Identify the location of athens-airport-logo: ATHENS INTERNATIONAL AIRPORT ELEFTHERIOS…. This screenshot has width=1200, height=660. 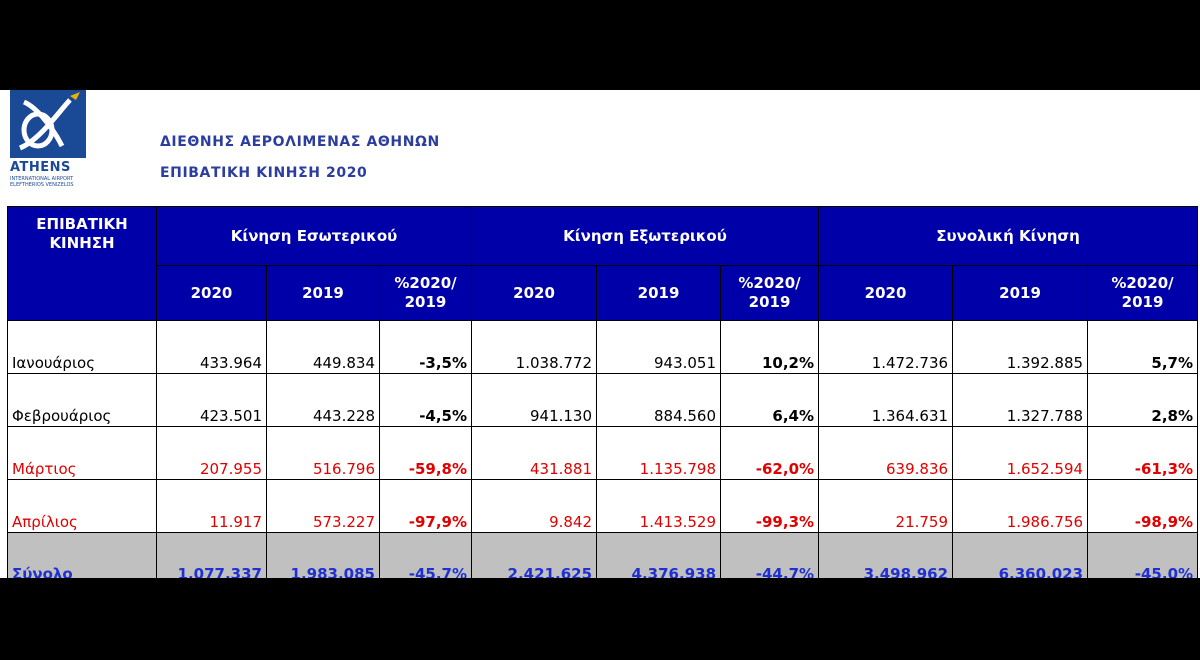
(48, 139).